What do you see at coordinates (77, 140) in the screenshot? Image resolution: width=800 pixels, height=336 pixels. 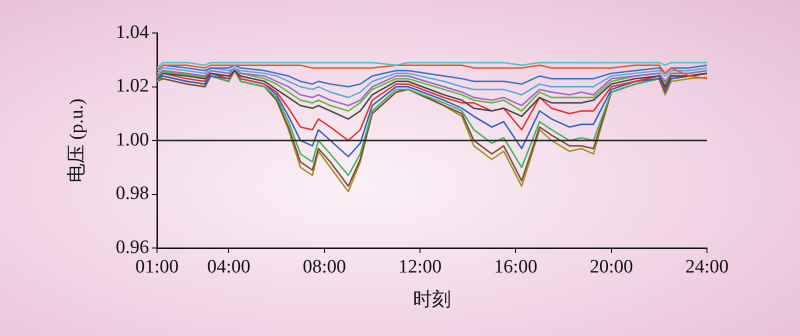 I see `y-axis-title: 电压 (p.u.)` at bounding box center [77, 140].